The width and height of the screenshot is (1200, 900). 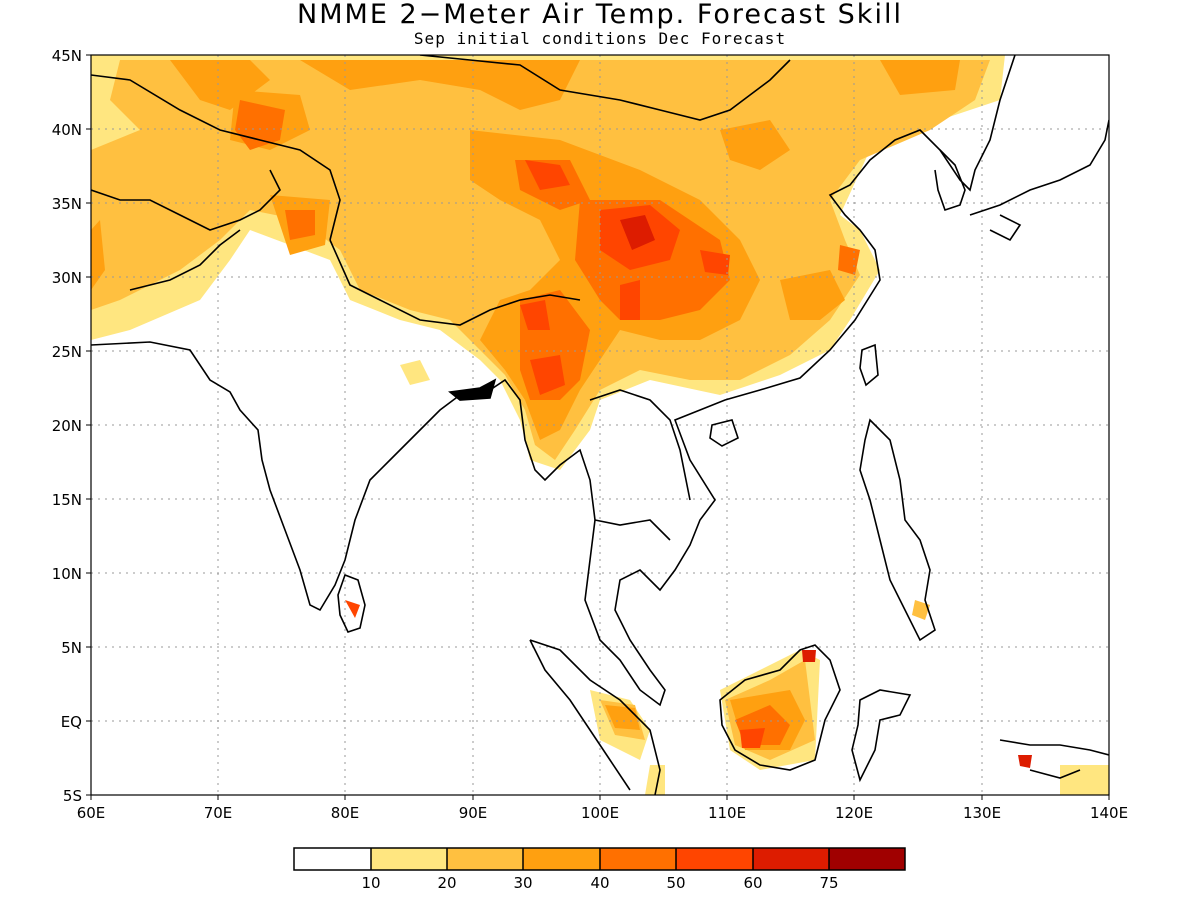 What do you see at coordinates (869, 365) in the screenshot?
I see `coastline-taiwan` at bounding box center [869, 365].